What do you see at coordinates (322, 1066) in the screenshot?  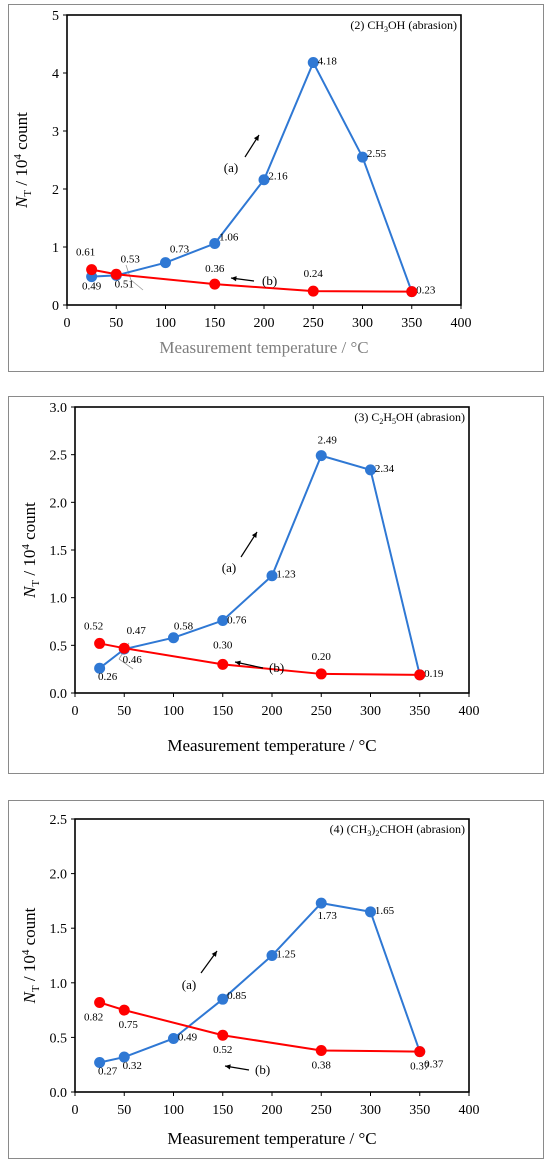 I see `data-label: 0.38` at bounding box center [322, 1066].